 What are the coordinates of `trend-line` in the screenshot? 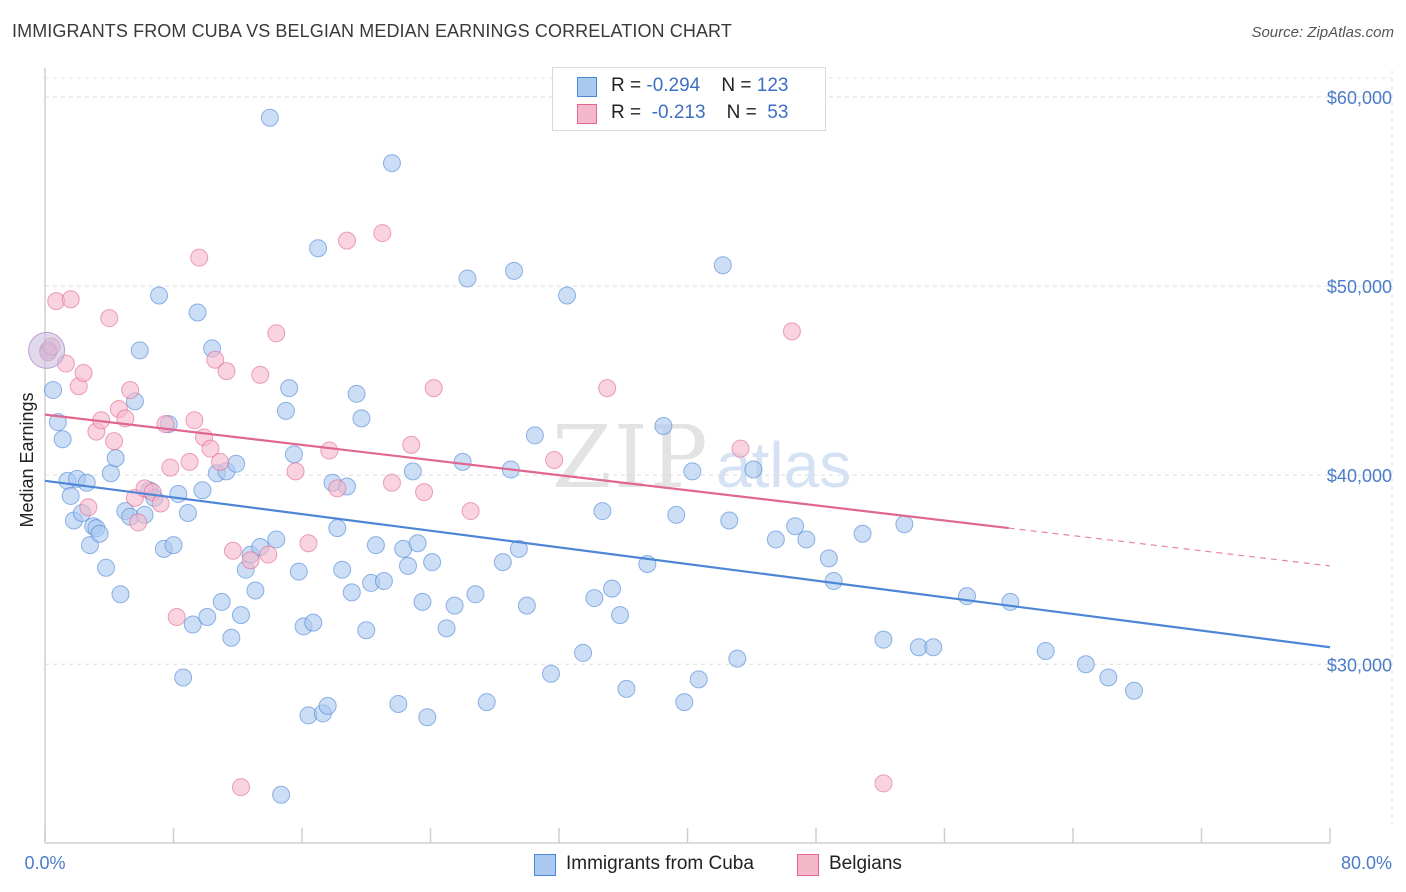 It's located at (526, 471).